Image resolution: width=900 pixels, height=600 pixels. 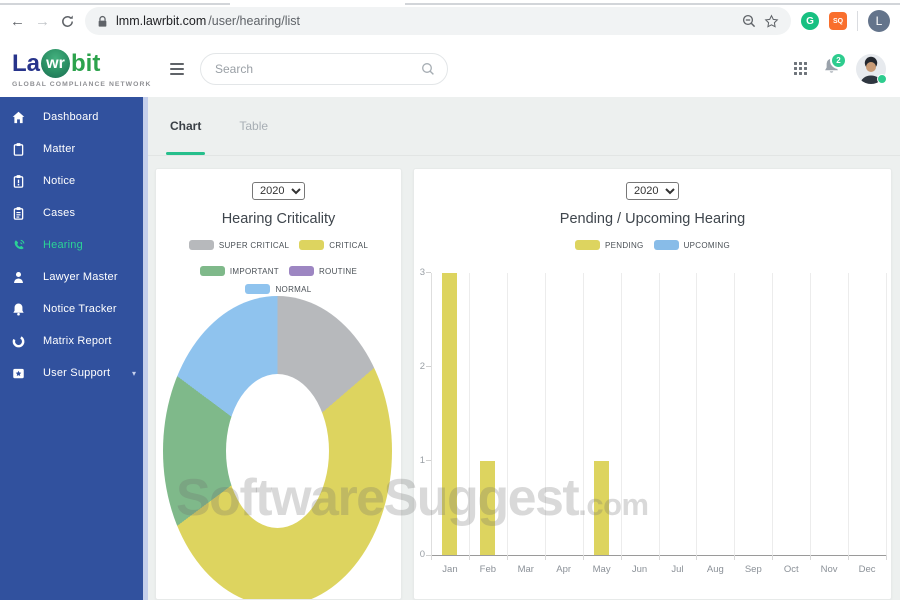 I want to click on sidebar-item-user-support: User Support ▾, so click(x=74, y=373).